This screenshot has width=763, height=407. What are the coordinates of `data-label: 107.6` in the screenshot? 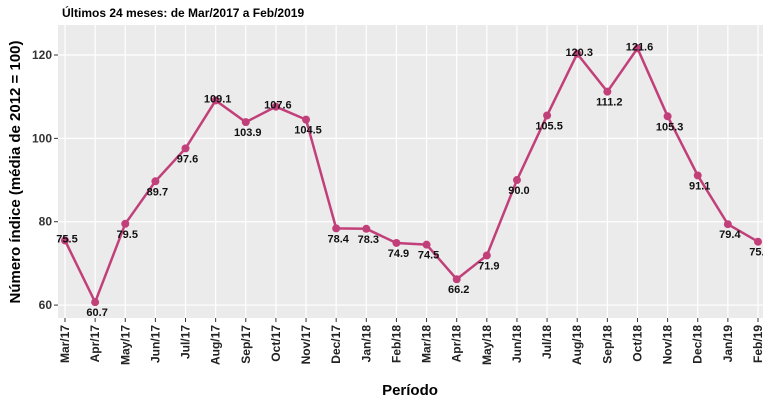 It's located at (278, 106).